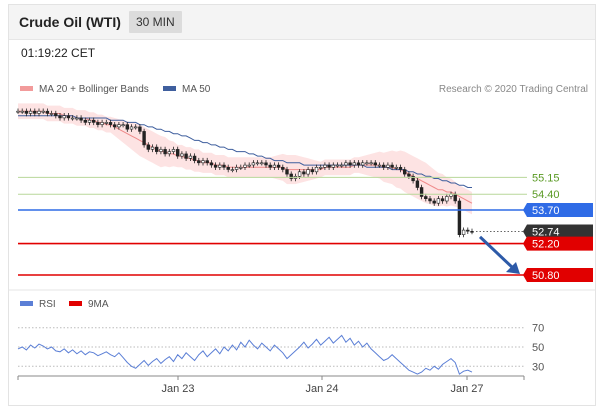 This screenshot has width=600, height=412. Describe the element at coordinates (271, 385) in the screenshot. I see `x-axis-ticks: Jan 23 Jan 24 Jan 27` at that location.